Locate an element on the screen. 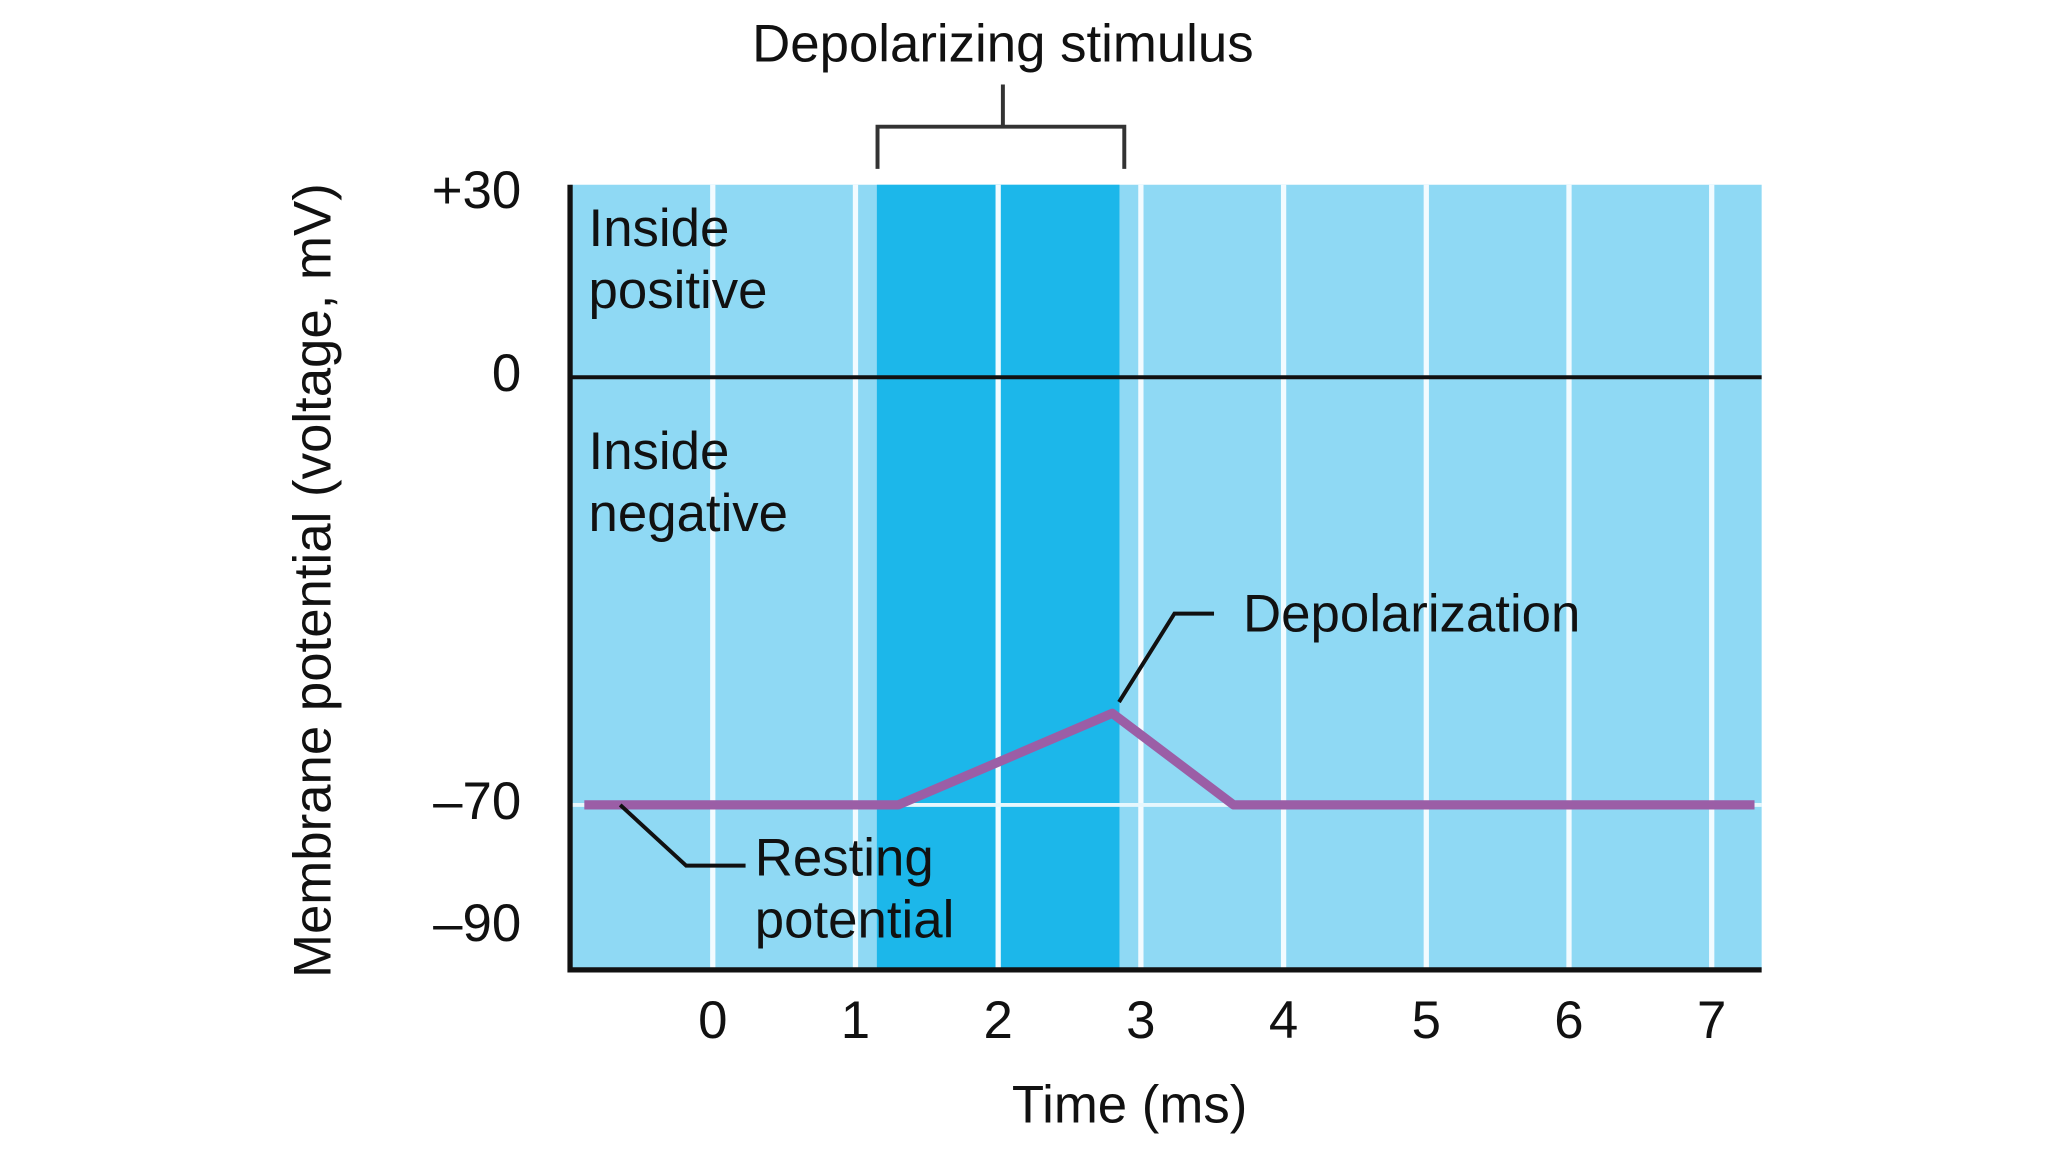  data-line is located at coordinates (1169, 759).